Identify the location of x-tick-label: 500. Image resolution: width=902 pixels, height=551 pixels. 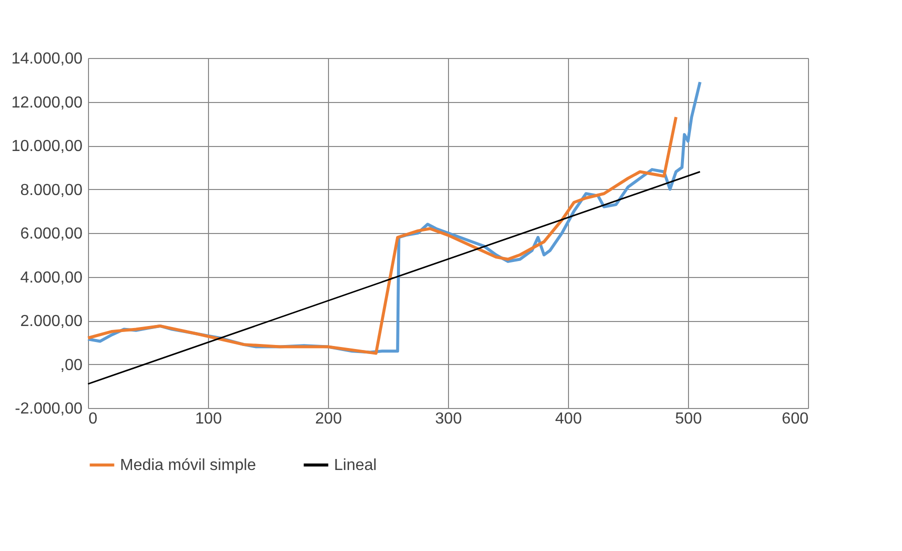
(688, 419).